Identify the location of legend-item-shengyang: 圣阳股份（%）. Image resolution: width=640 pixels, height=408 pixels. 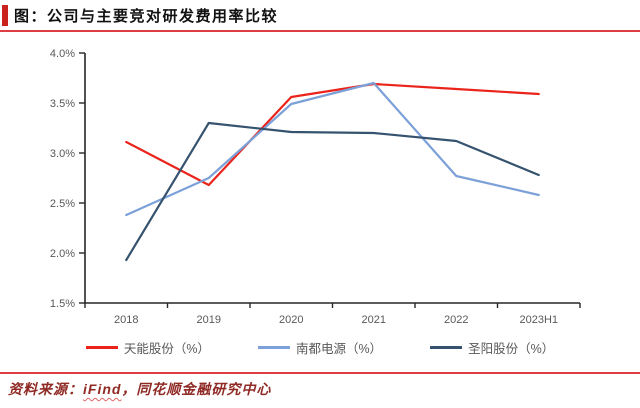
(492, 347).